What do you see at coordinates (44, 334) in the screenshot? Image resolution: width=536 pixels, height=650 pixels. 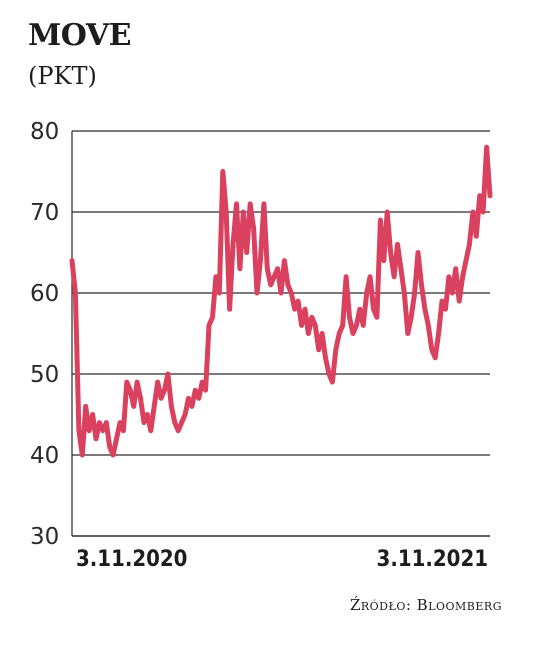 I see `y-tick-labels: 80 70 60 50 40 30` at bounding box center [44, 334].